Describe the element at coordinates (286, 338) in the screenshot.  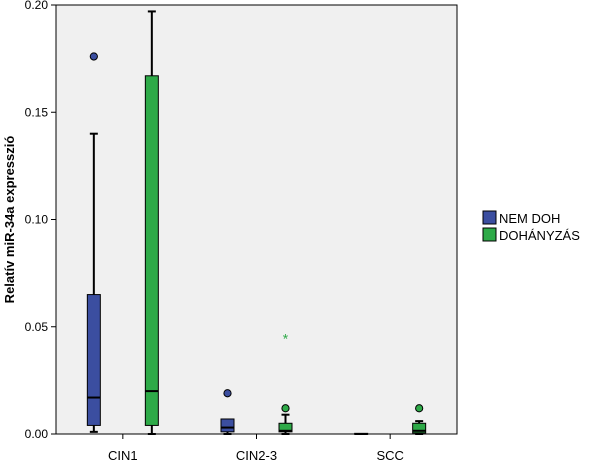
I see `extreme-point: *` at that location.